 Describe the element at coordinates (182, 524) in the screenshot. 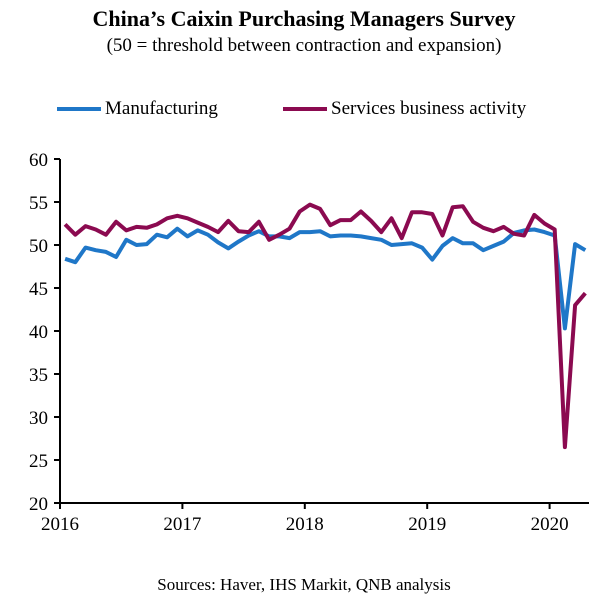

I see `x-tick-label: 2017` at that location.